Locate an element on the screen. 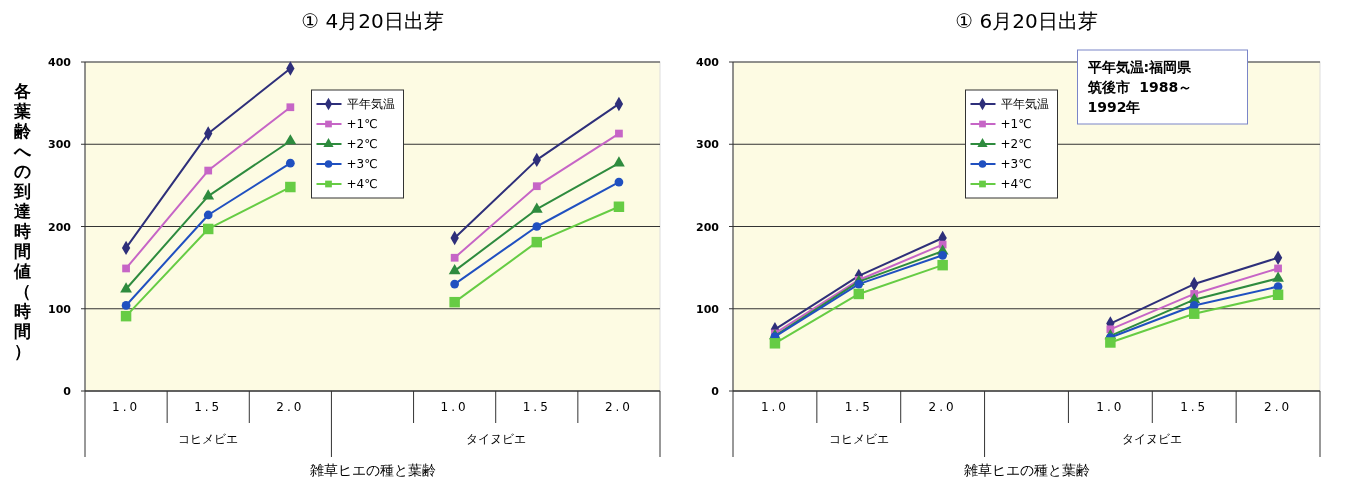 Image resolution: width=1365 pixels, height=477 pixels. text: 各葉齢への到達時間値（時間） is located at coordinates (22, 220).